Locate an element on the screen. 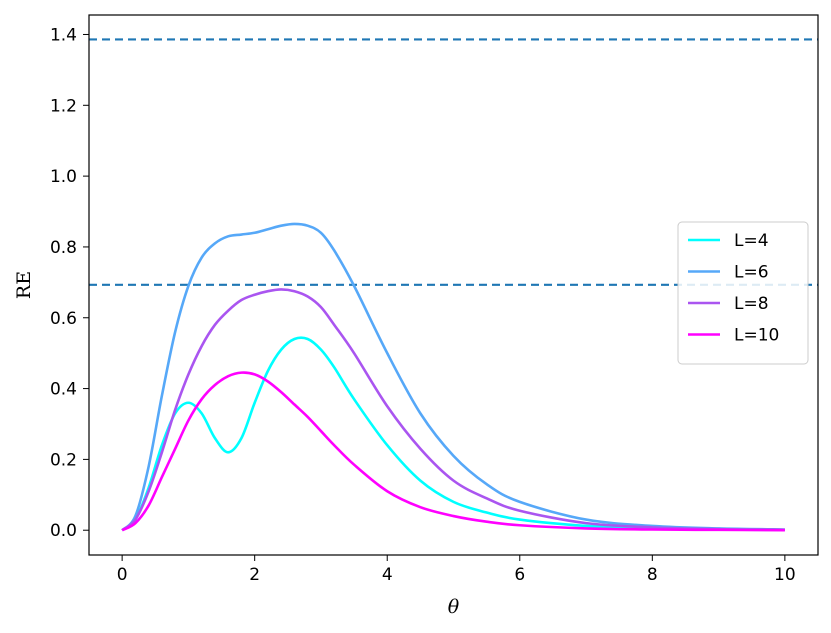  x-tick-label: 2 is located at coordinates (254, 575).